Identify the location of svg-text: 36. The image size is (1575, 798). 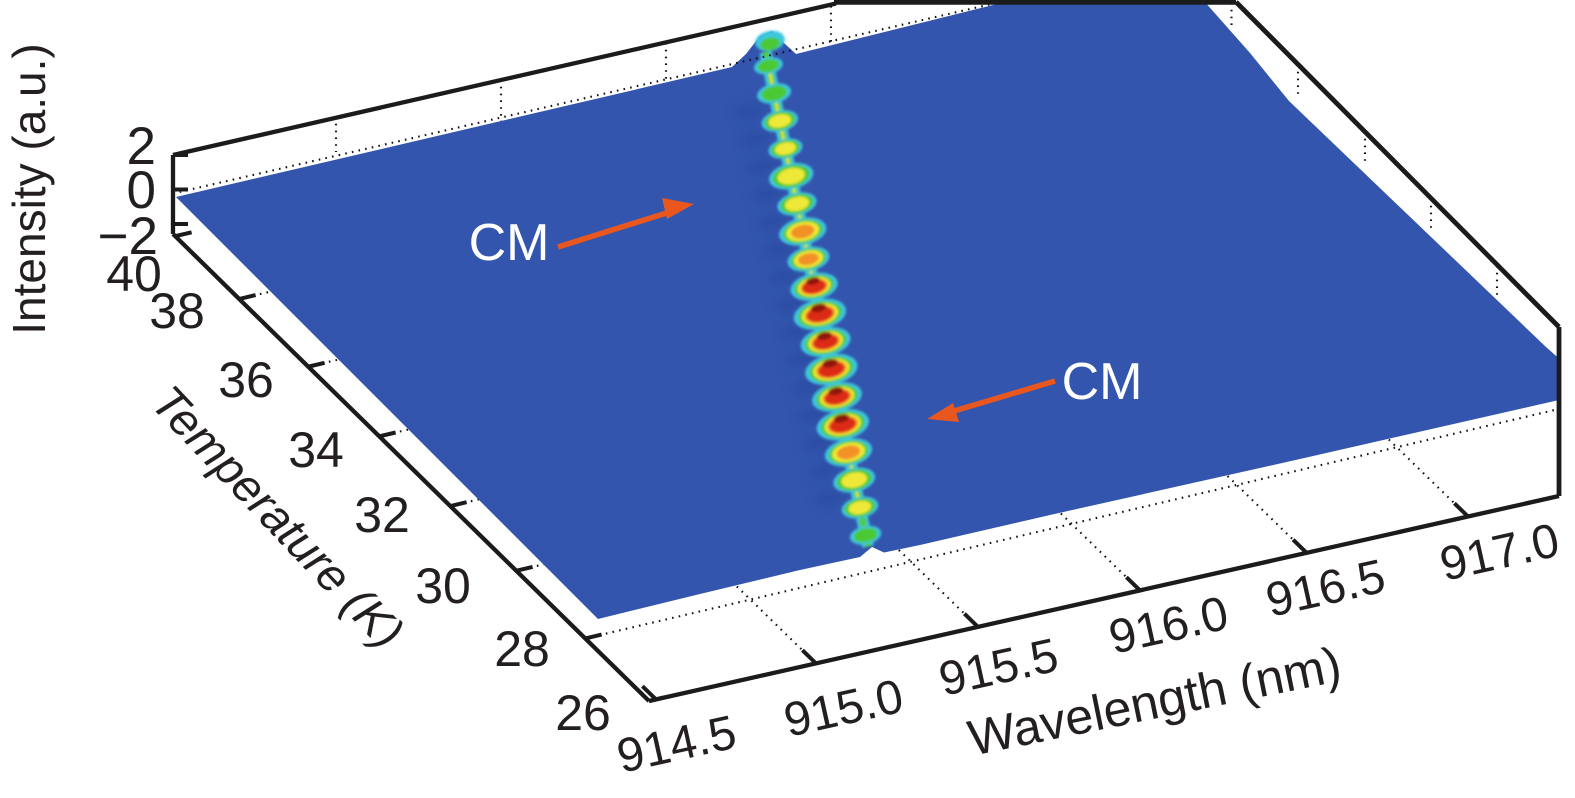
(246, 380).